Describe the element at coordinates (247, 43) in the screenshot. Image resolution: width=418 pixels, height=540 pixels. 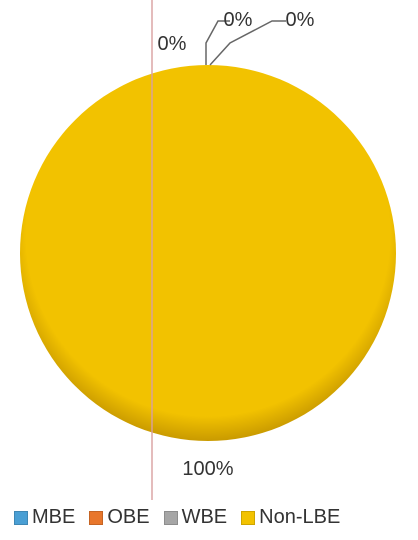
I see `leader-line-wbe` at that location.